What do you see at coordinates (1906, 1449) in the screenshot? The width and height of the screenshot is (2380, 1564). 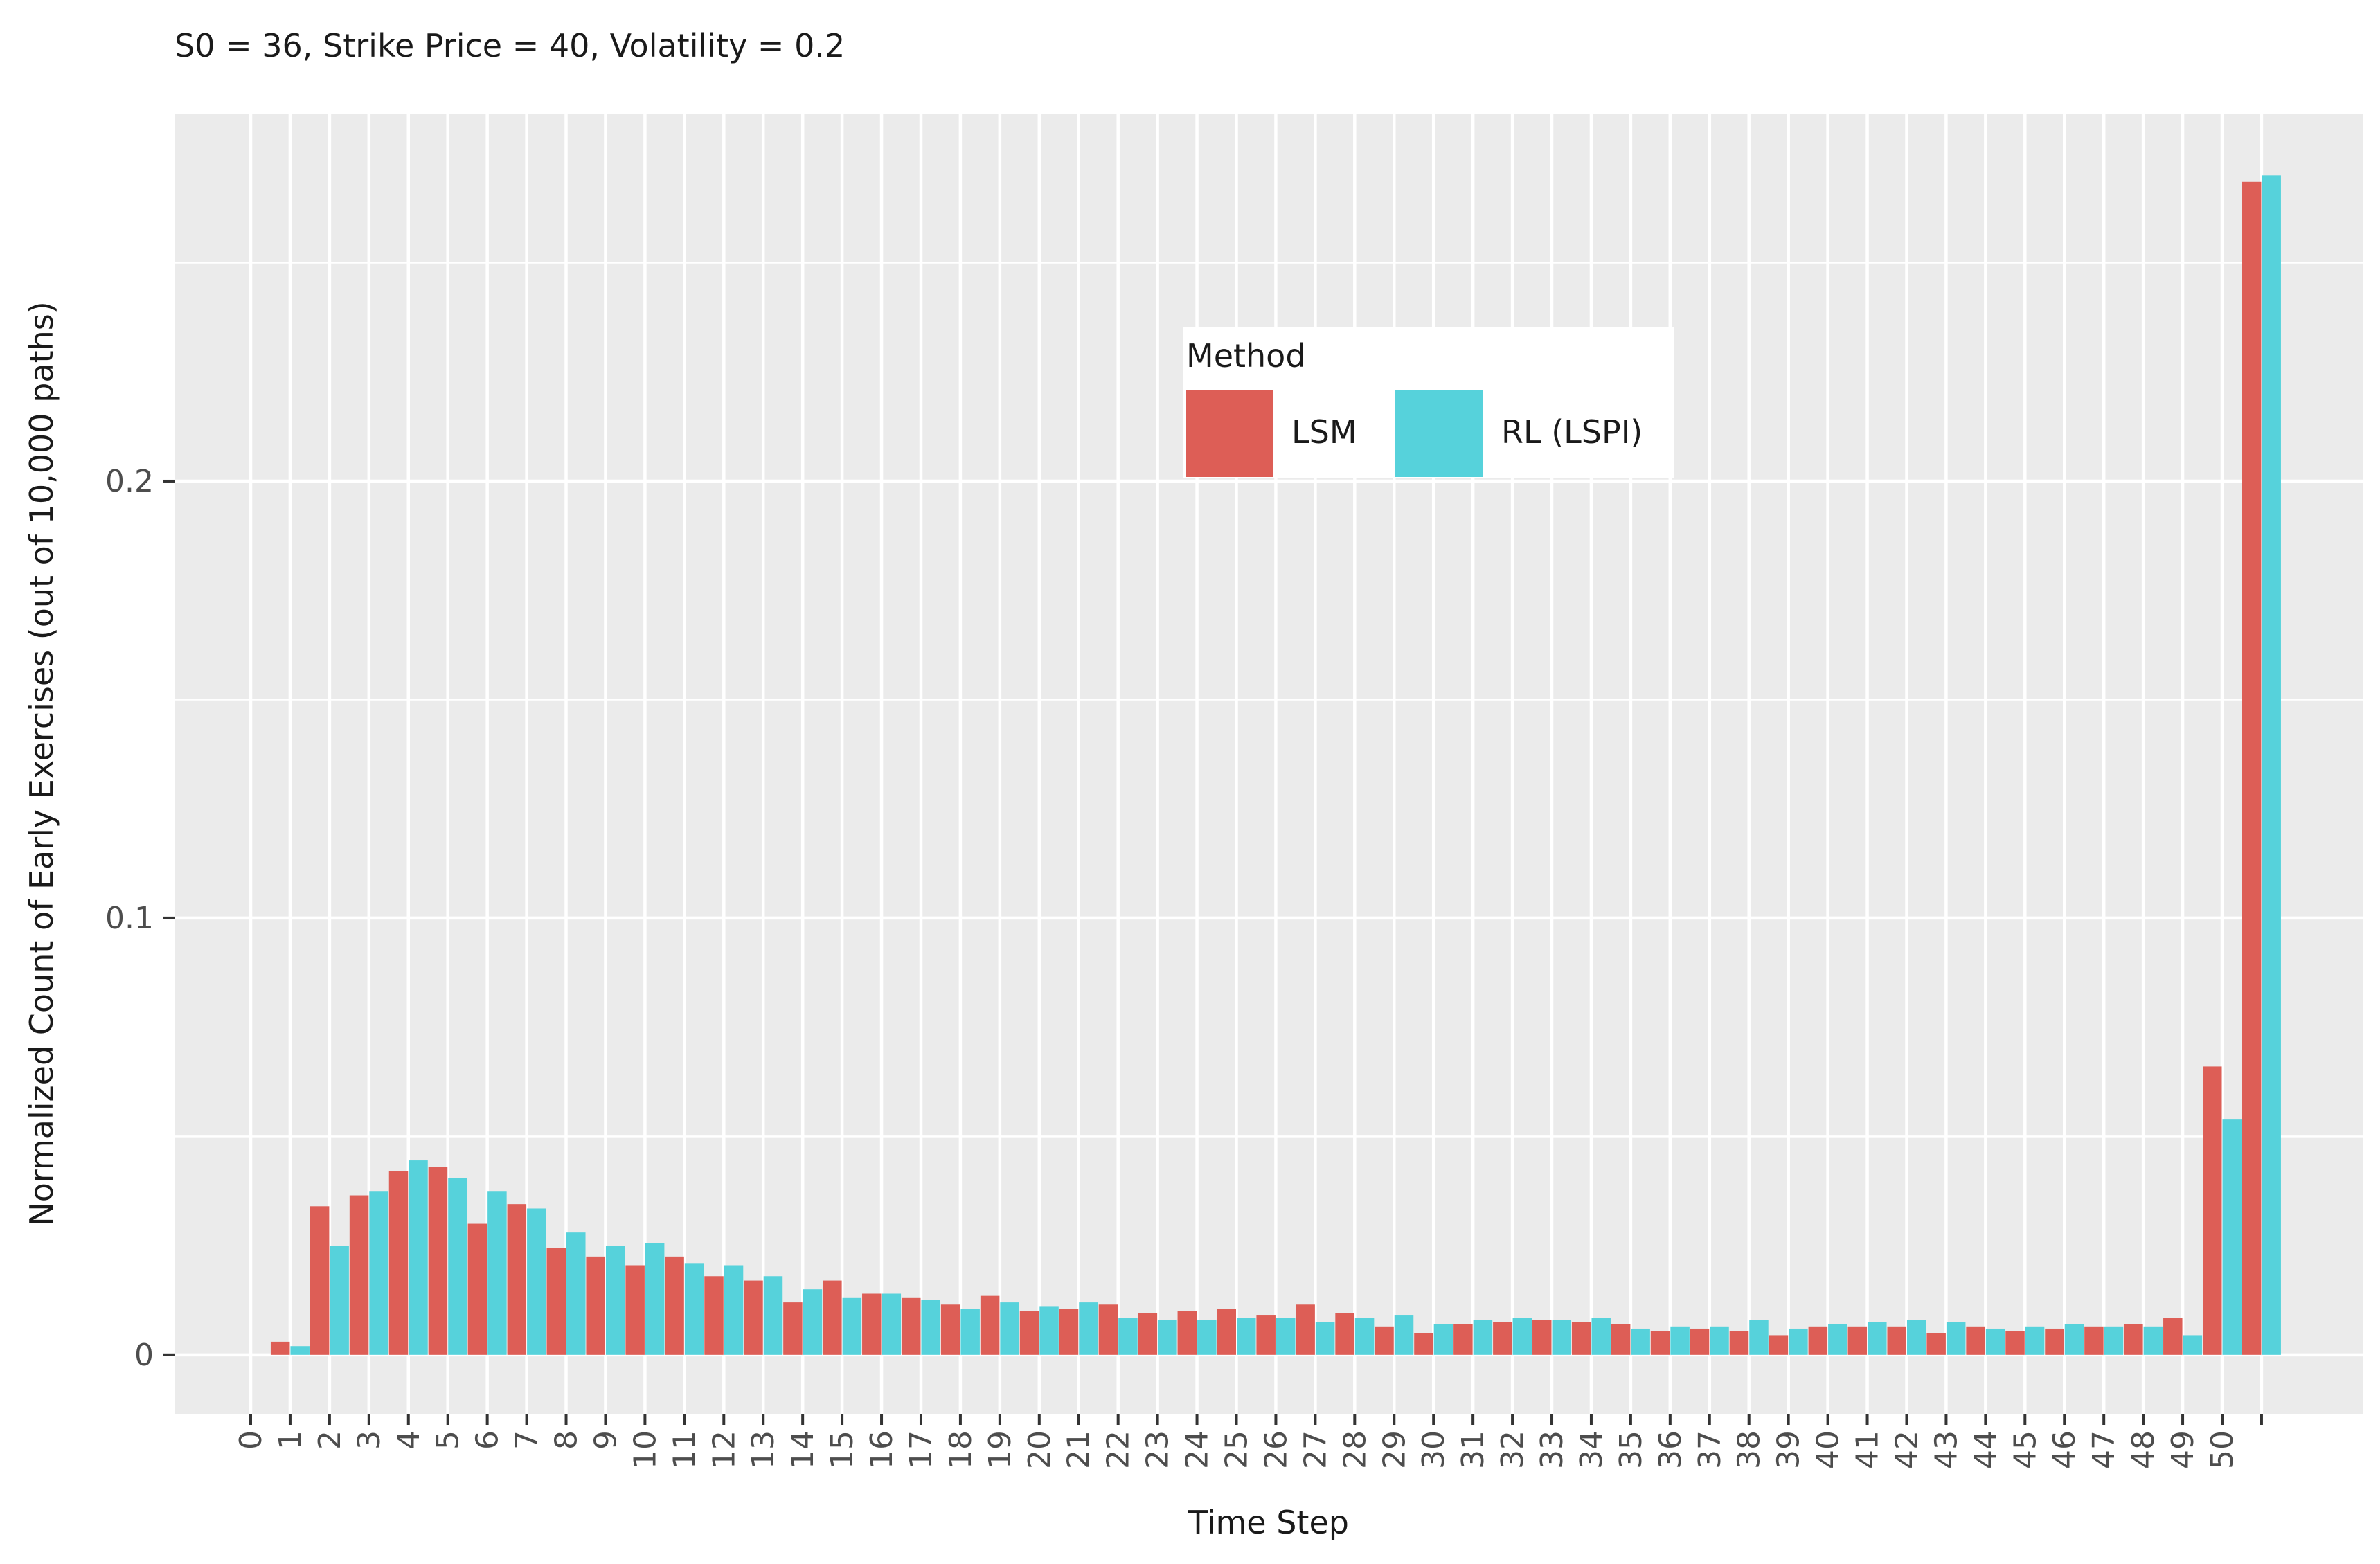 I see `x-tick-label: 42` at bounding box center [1906, 1449].